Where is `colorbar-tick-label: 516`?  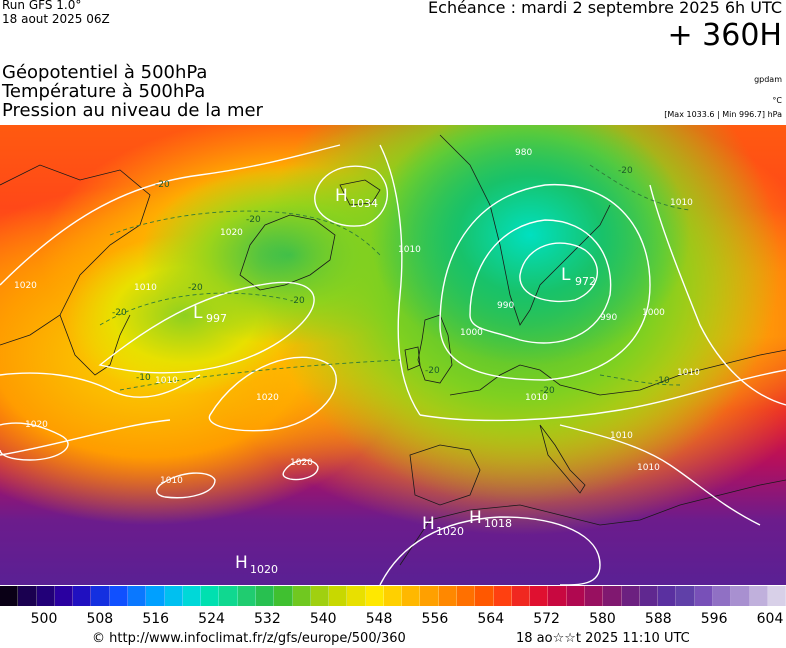 colorbar-tick-label: 516 is located at coordinates (156, 619).